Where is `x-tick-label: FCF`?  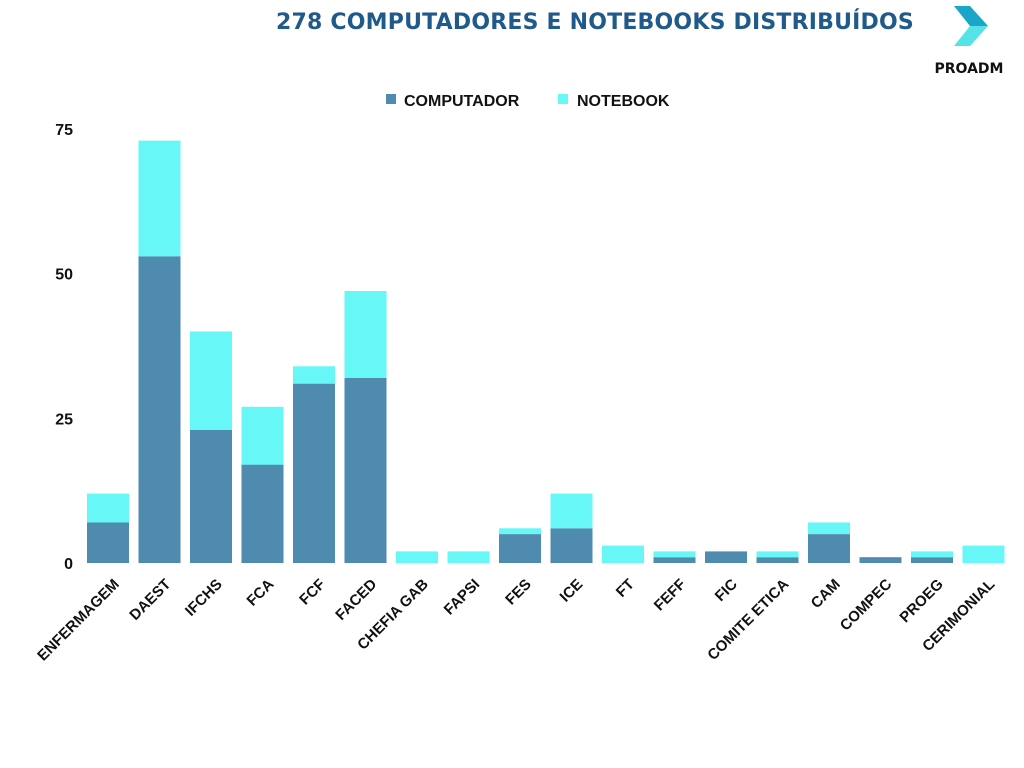
x-tick-label: FCF is located at coordinates (312, 592).